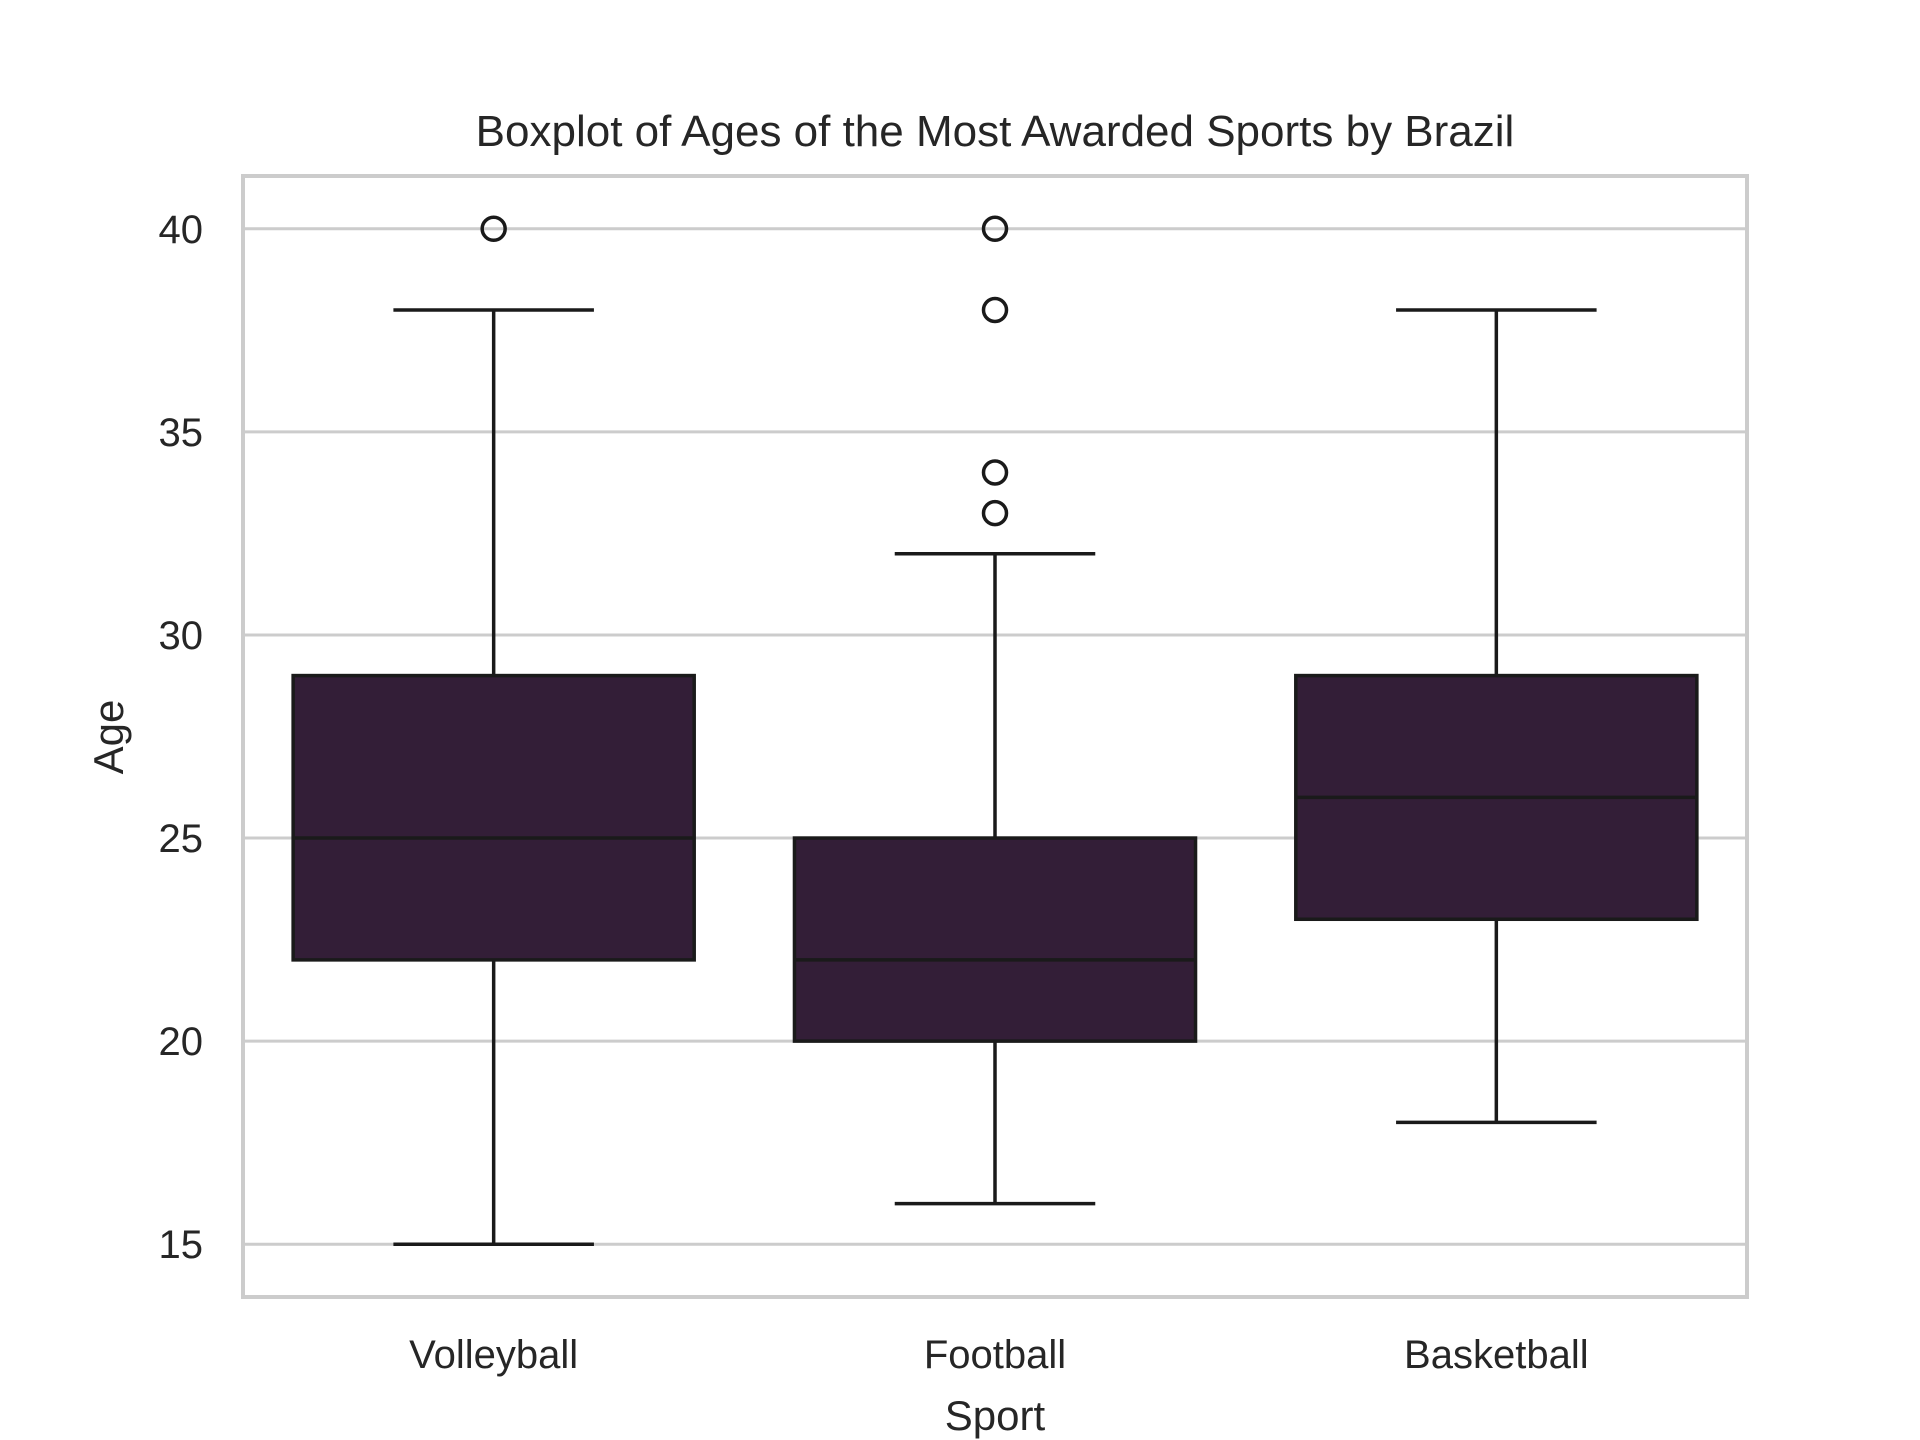 The width and height of the screenshot is (1920, 1440). Describe the element at coordinates (181, 839) in the screenshot. I see `y-tick-label: 25` at that location.